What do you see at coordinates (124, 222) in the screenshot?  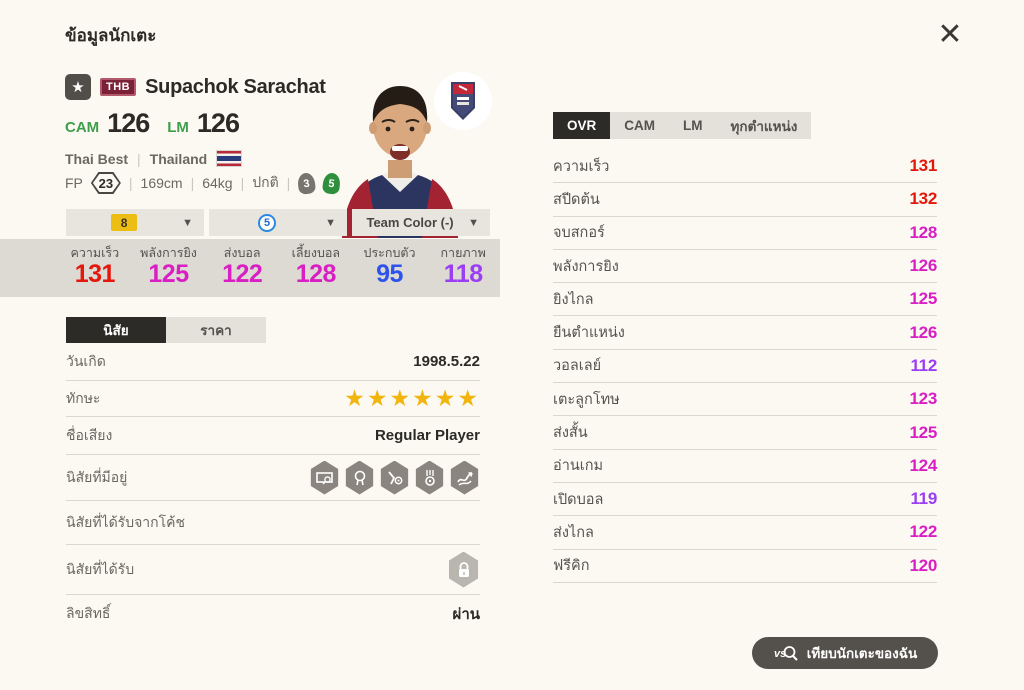 I see `level-badge: 8` at bounding box center [124, 222].